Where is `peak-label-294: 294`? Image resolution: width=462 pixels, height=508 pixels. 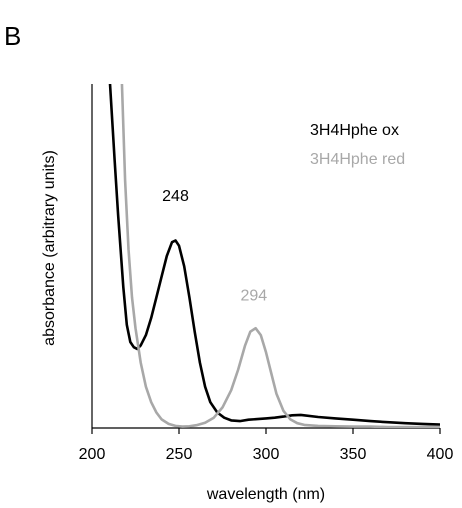
peak-label-294: 294 is located at coordinates (253, 296).